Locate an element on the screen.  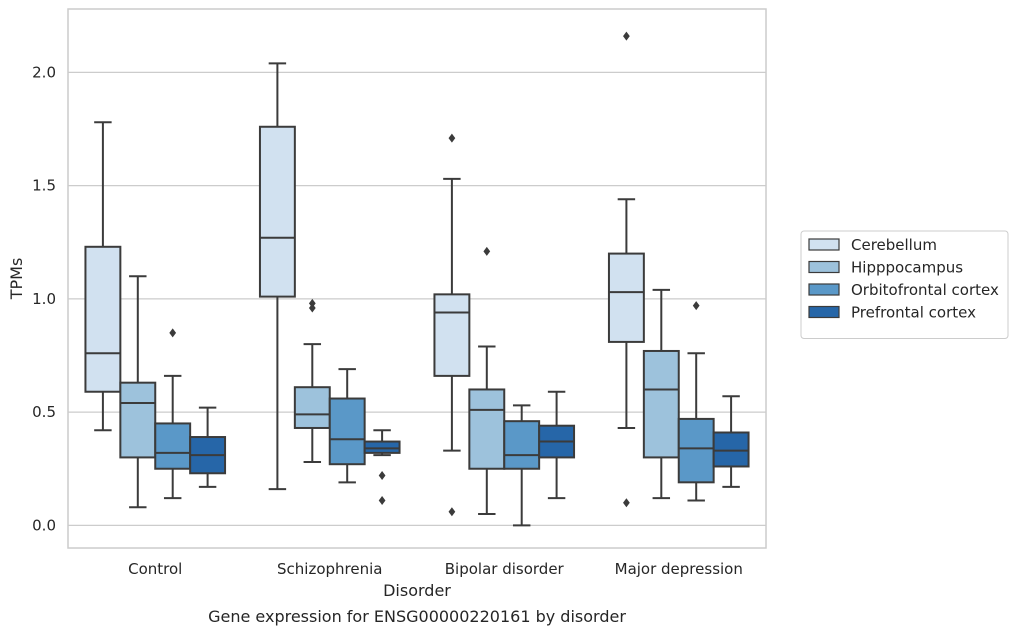
y-tick-label: 1.5 is located at coordinates (44, 186).